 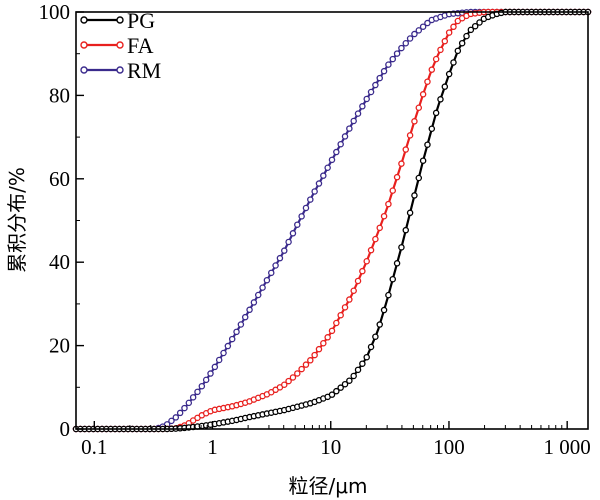 What do you see at coordinates (59, 179) in the screenshot?
I see `y-tick-label: 60` at bounding box center [59, 179].